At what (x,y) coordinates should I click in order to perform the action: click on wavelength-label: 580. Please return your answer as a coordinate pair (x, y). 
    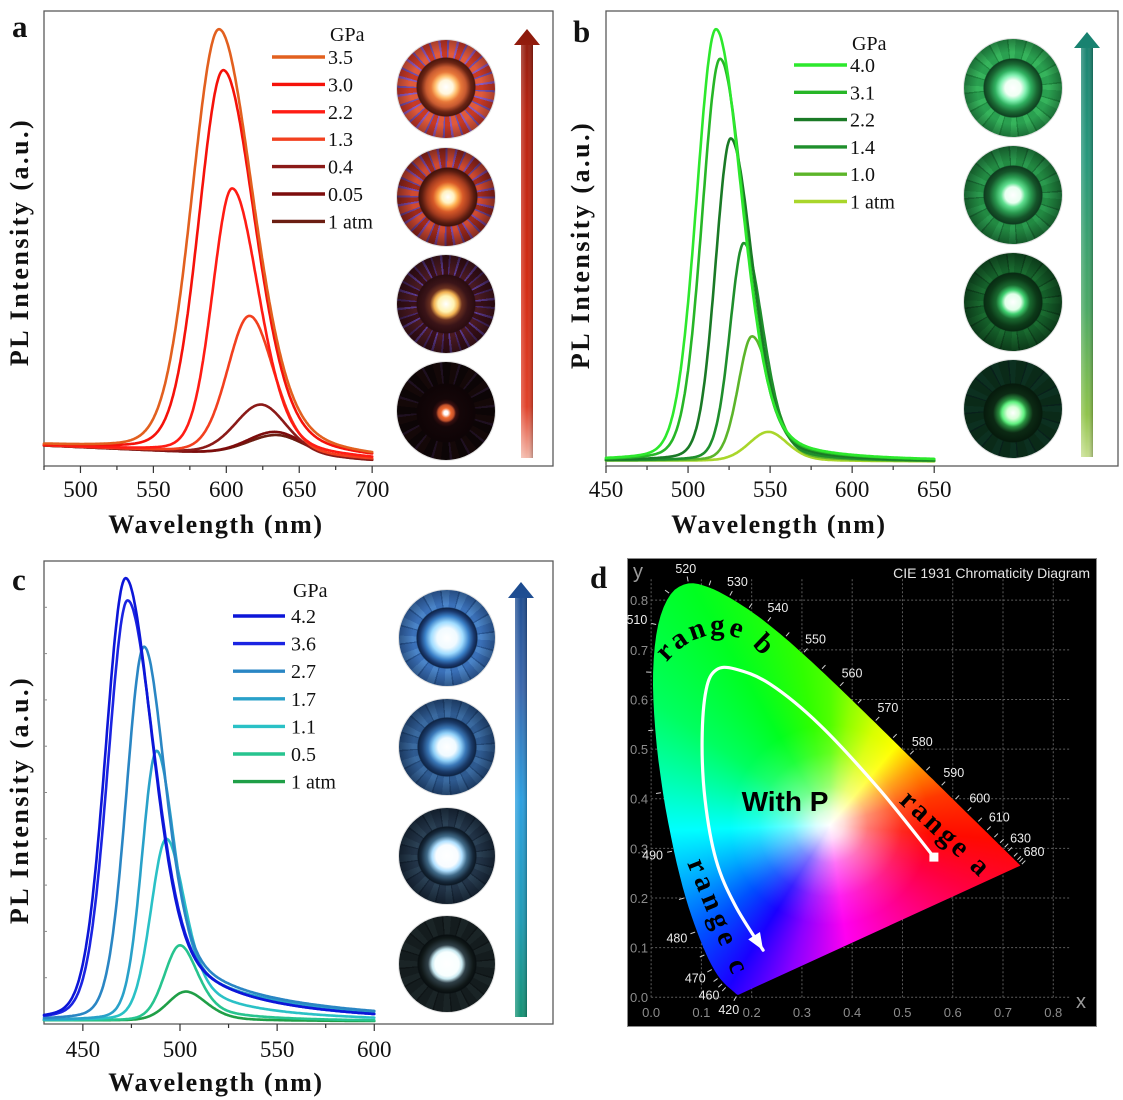
    Looking at the image, I should click on (922, 742).